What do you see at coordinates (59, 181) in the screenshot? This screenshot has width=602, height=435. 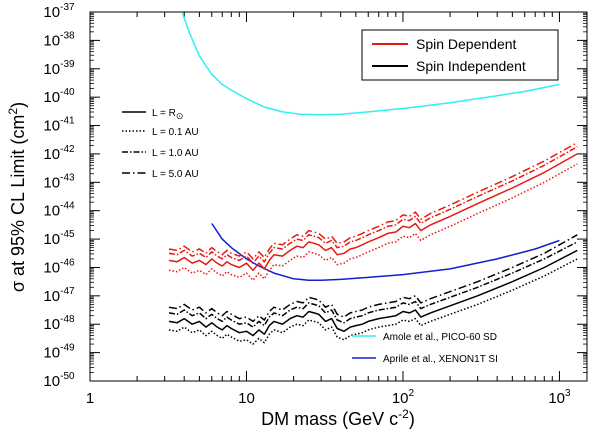 I see `y-tick-label: 10-43` at bounding box center [59, 181].